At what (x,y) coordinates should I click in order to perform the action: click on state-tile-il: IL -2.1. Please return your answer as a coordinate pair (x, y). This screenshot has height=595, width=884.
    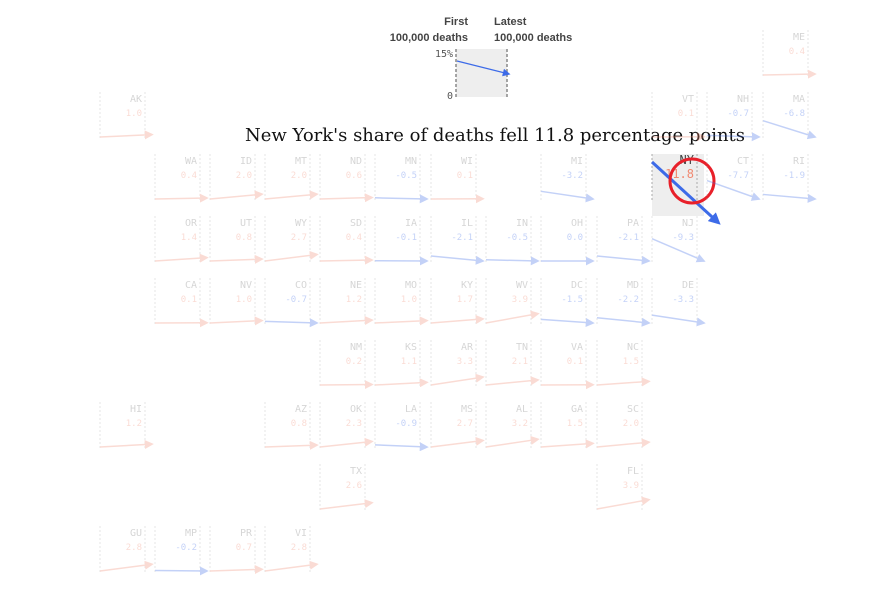
    Looking at the image, I should click on (457, 240).